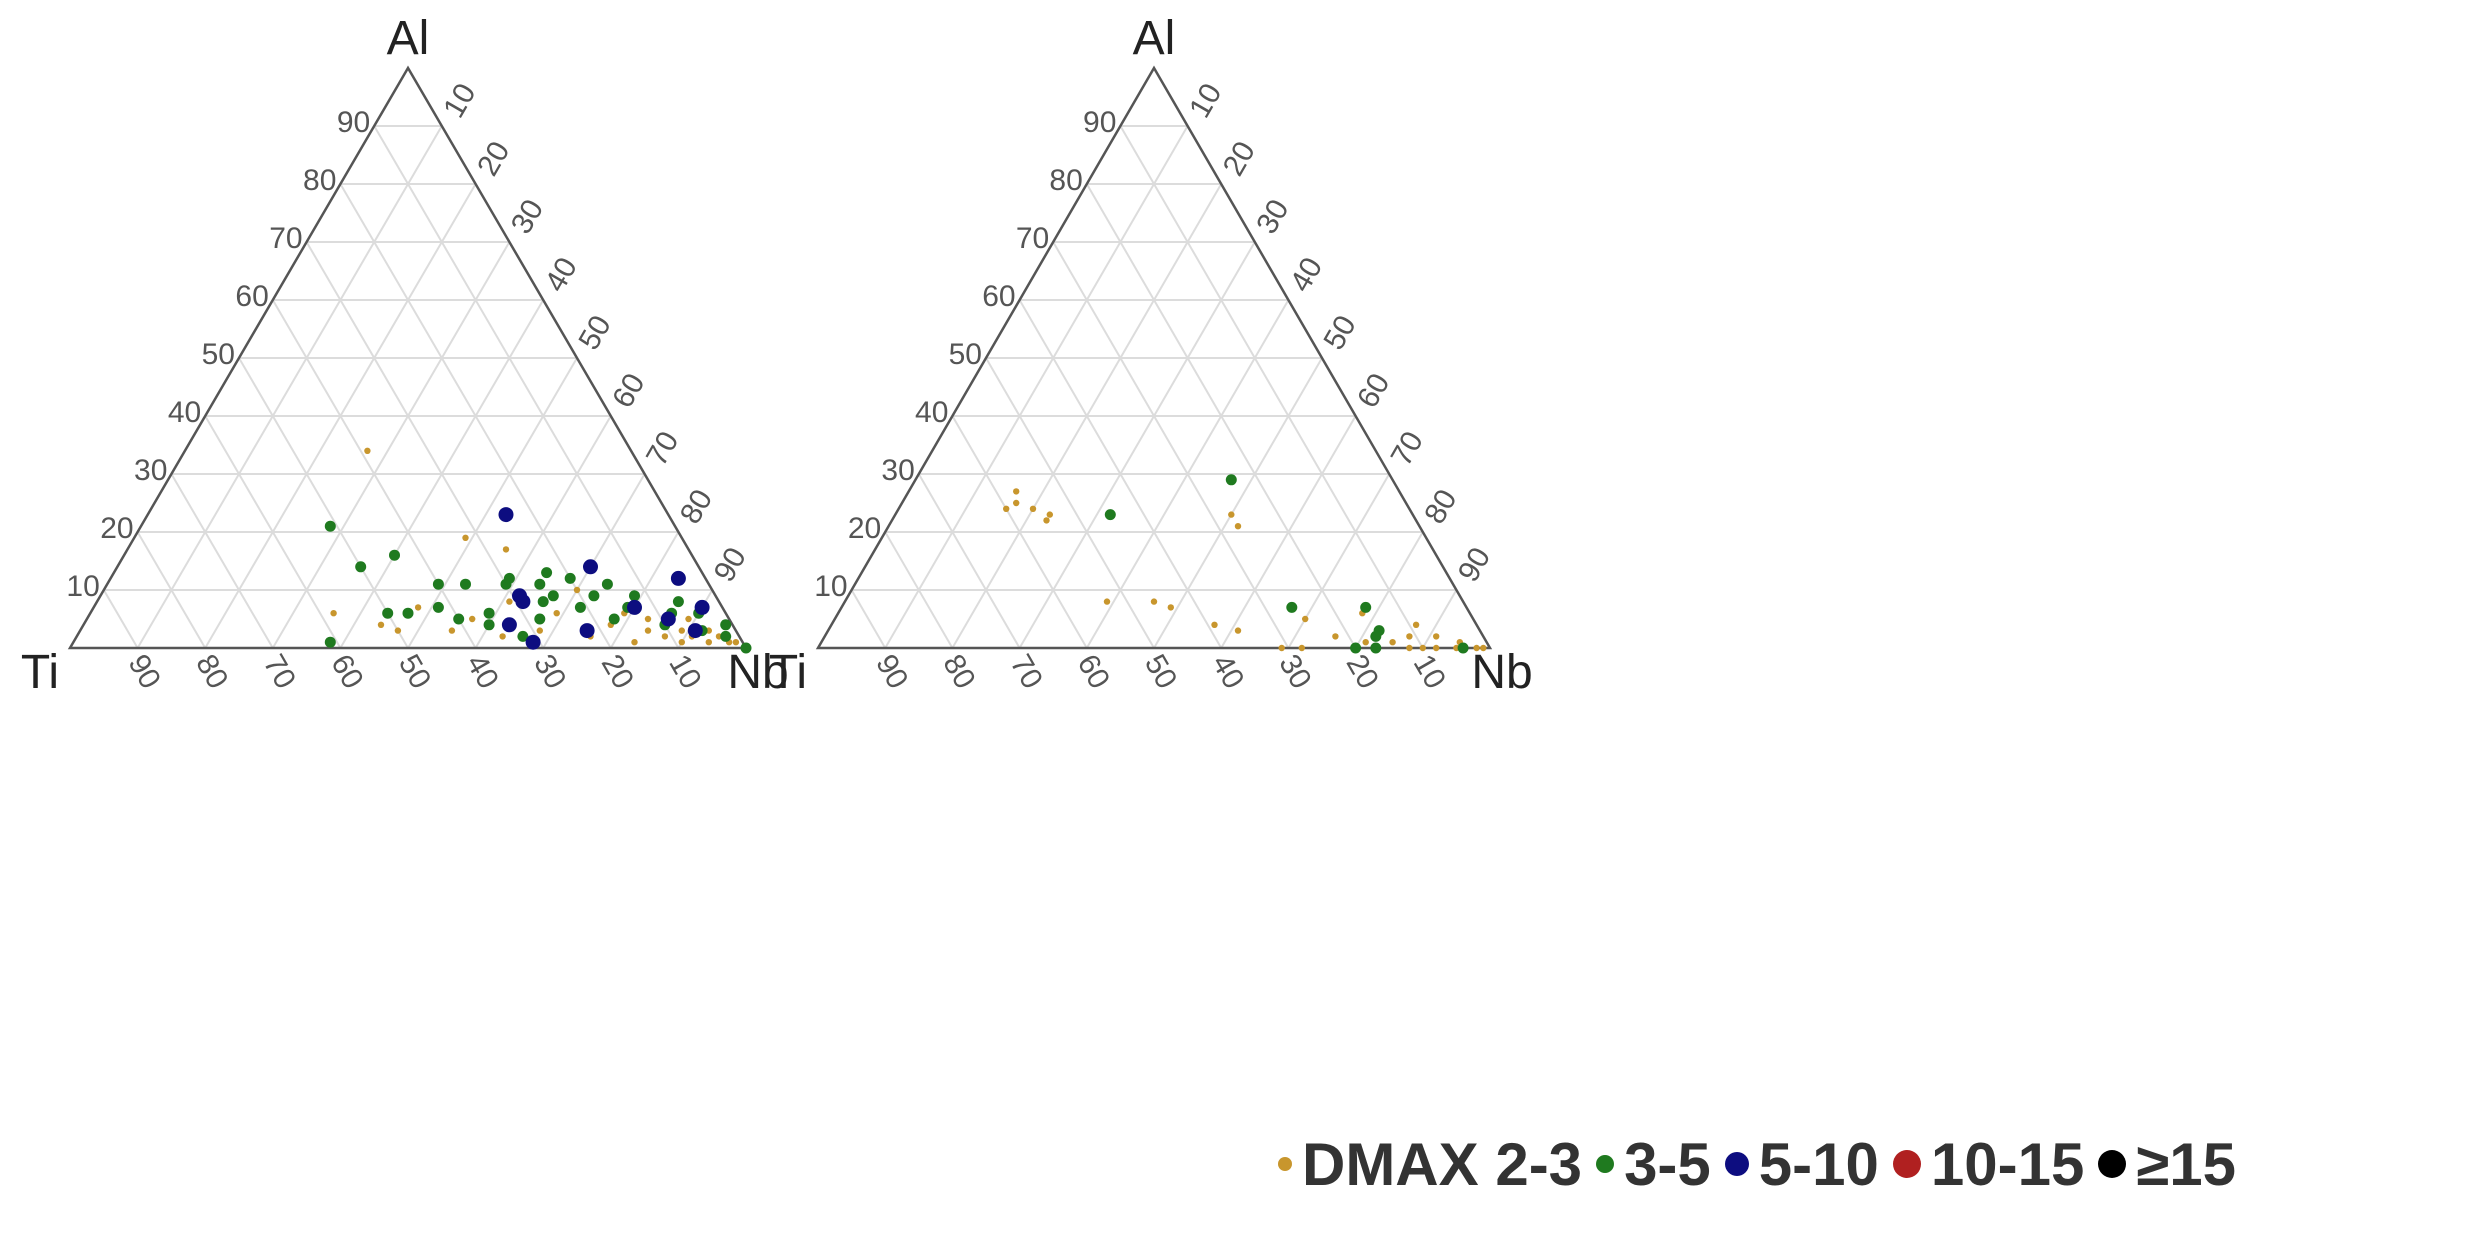 This screenshot has width=2476, height=1235. I want to click on legend-item-15-plus: ≥15, so click(2167, 1164).